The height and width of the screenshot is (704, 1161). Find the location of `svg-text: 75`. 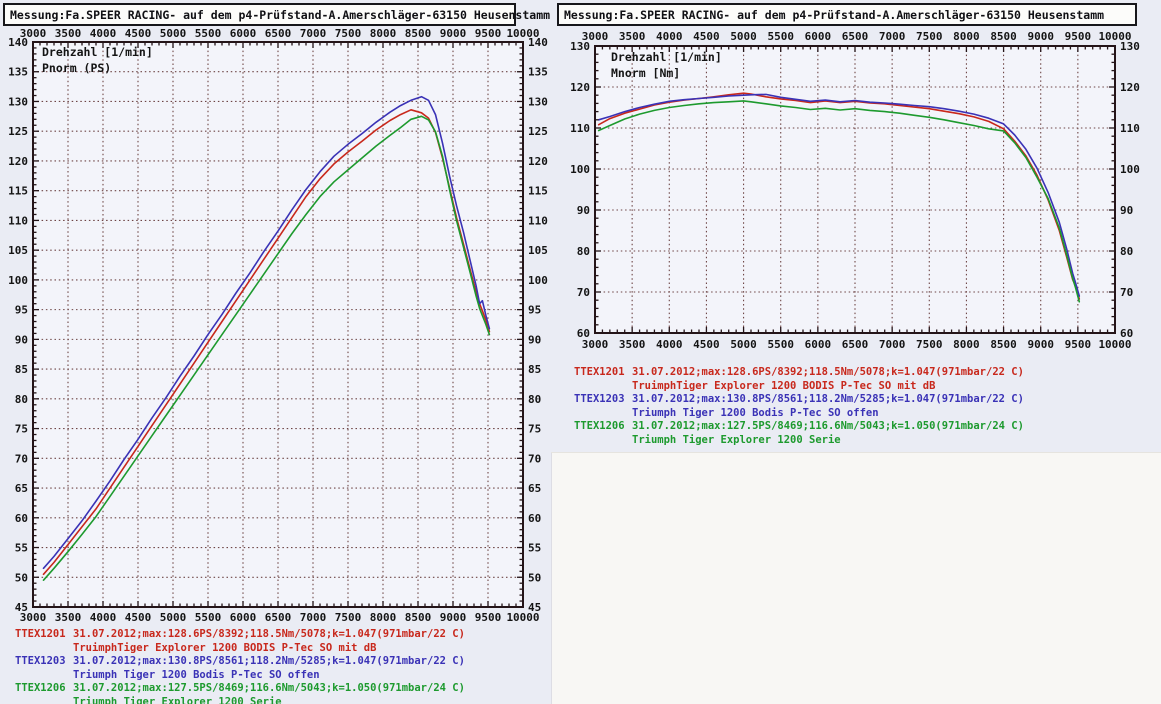

svg-text: 75 is located at coordinates (534, 429).